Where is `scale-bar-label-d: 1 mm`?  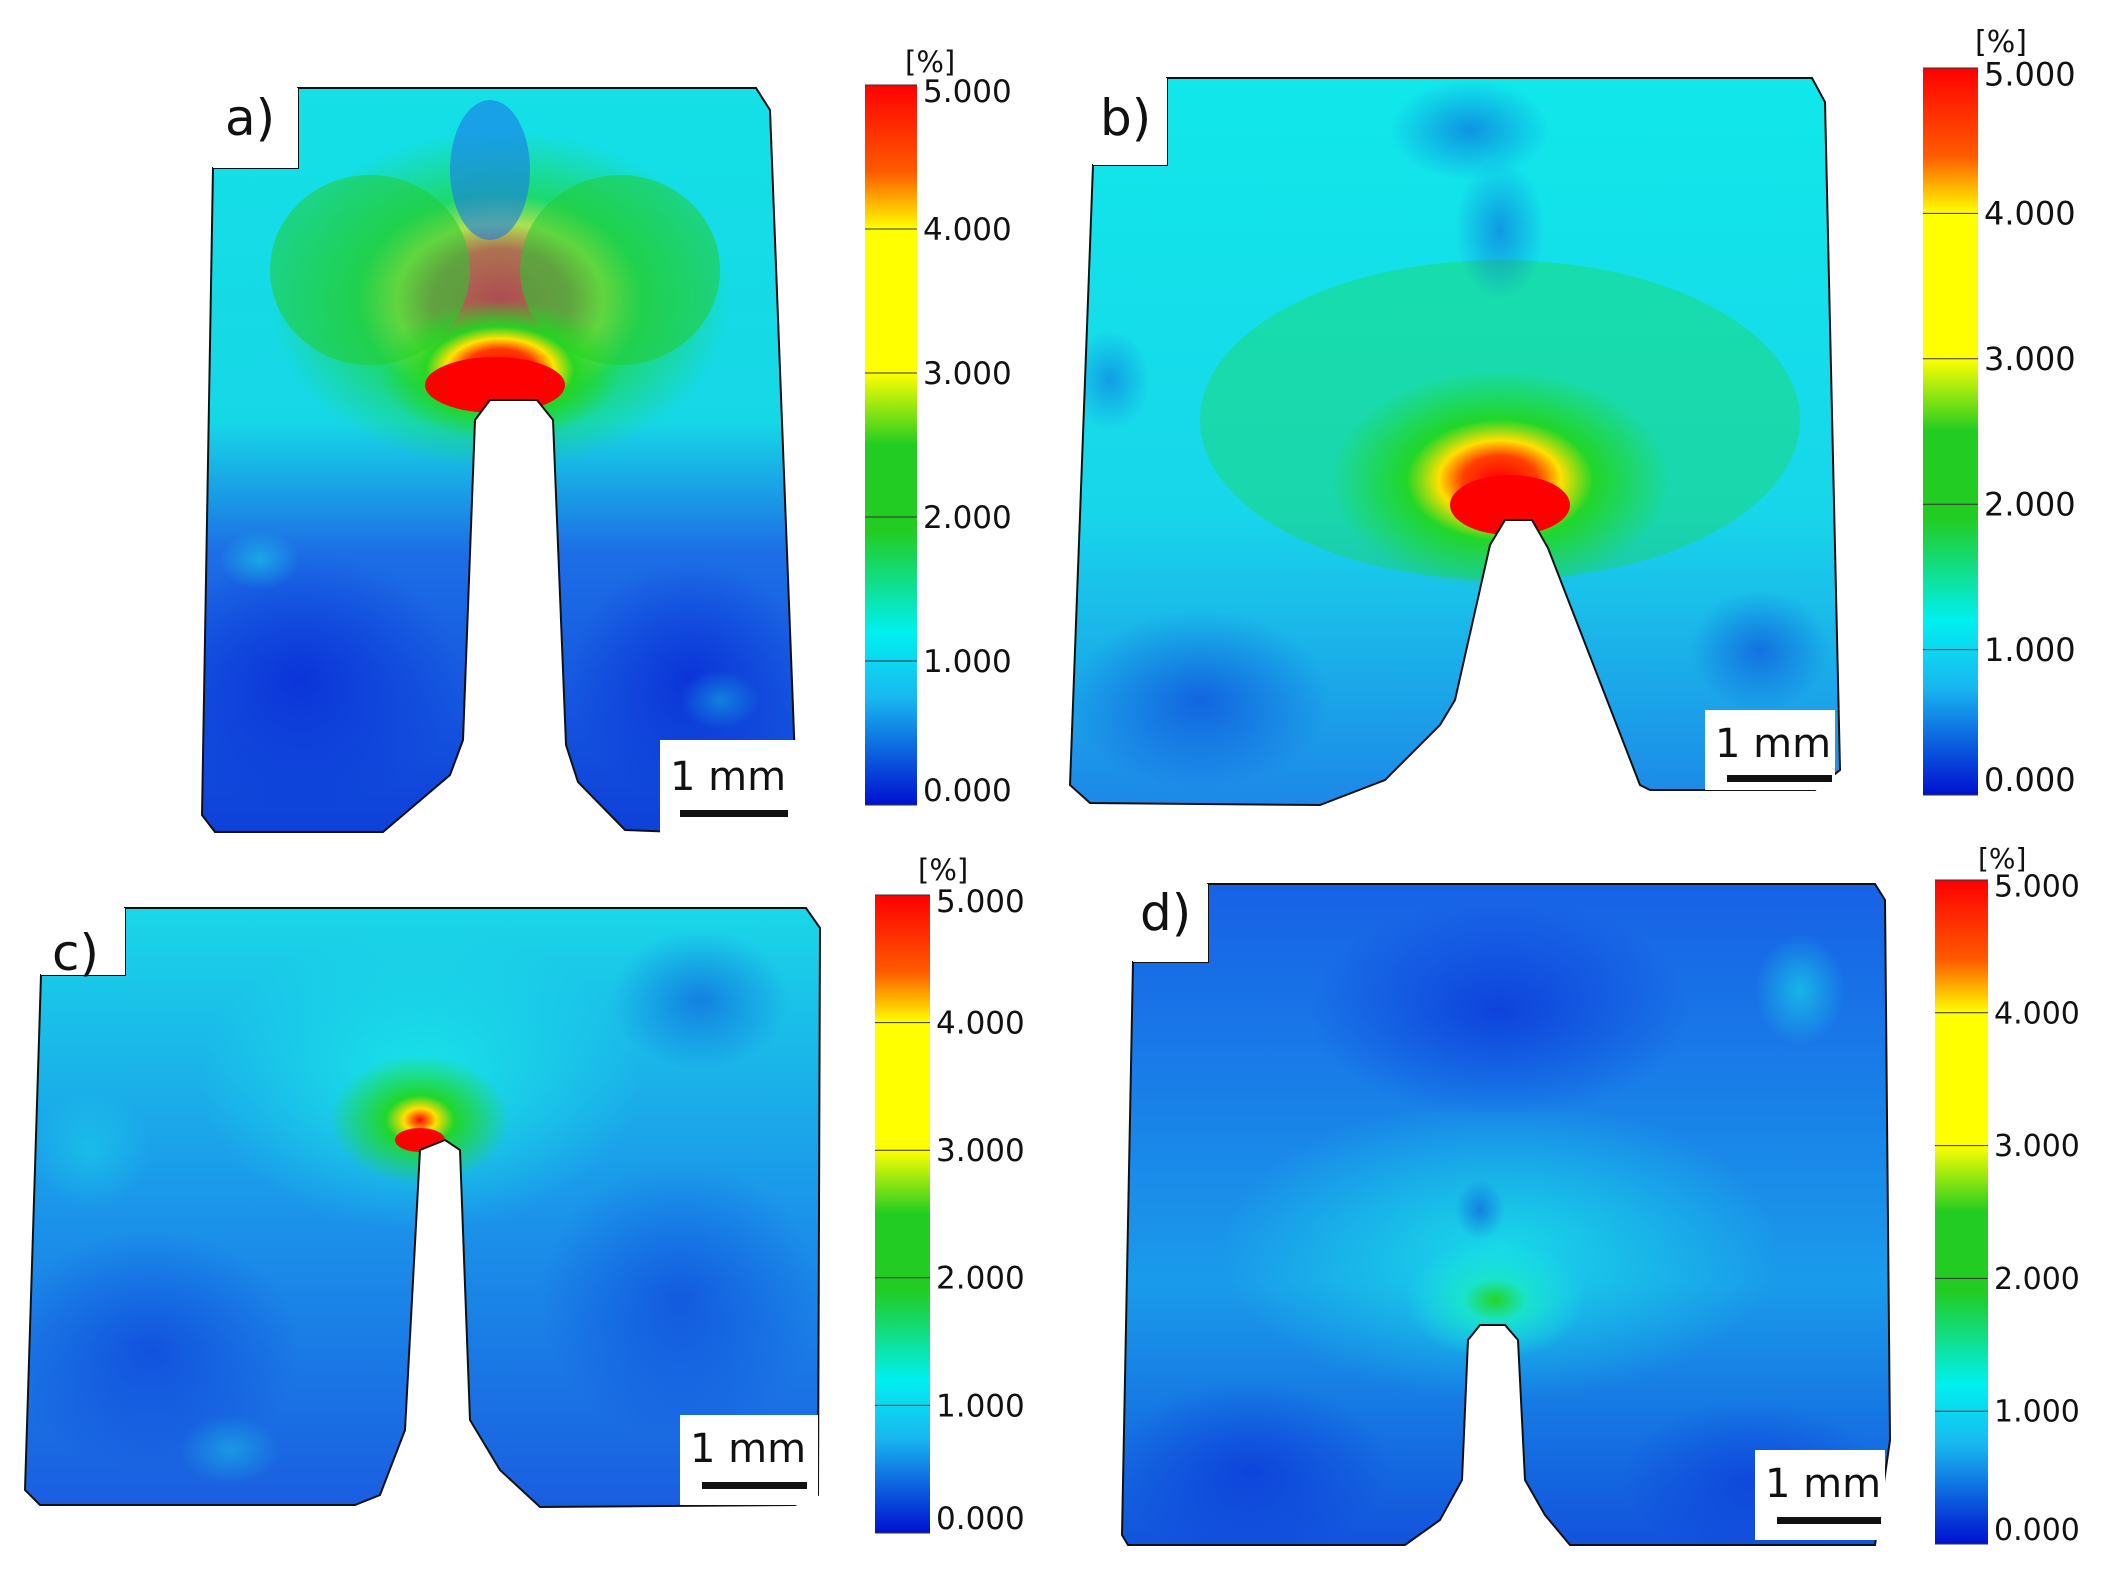 scale-bar-label-d: 1 mm is located at coordinates (1823, 1484).